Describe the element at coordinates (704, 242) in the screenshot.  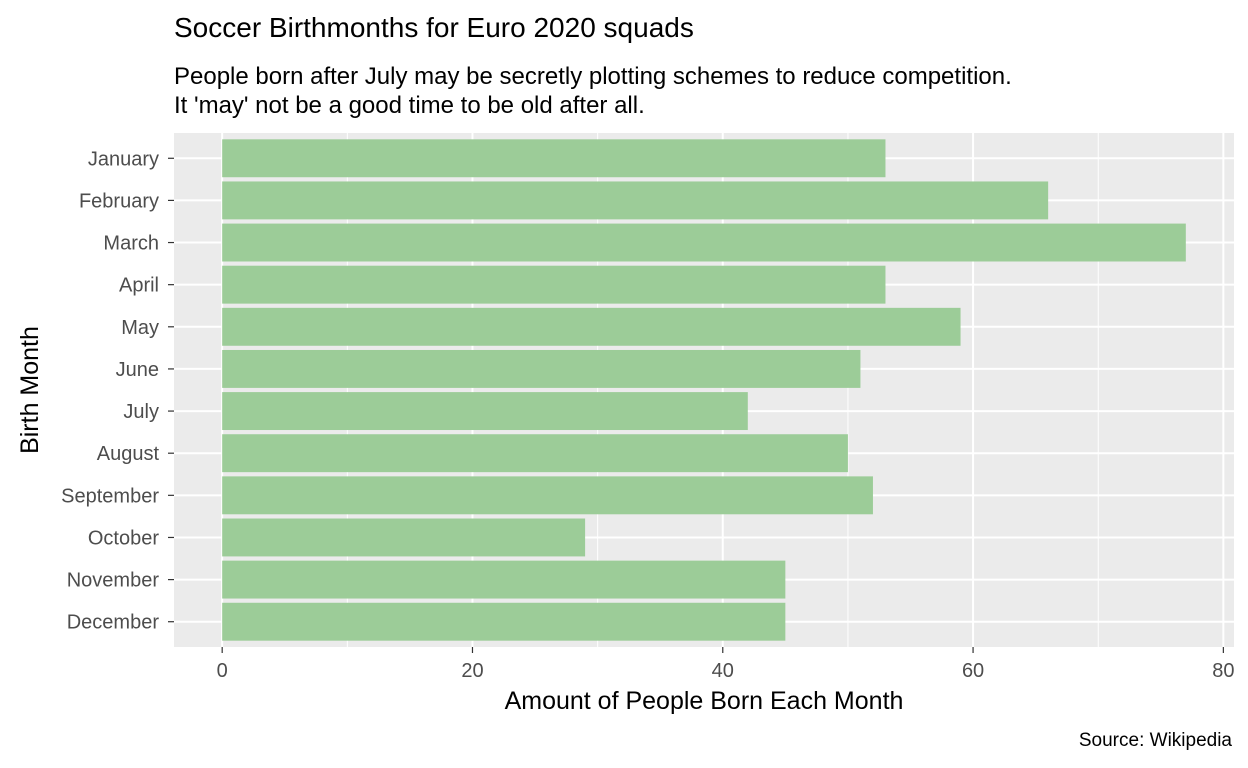
I see `bar-march` at that location.